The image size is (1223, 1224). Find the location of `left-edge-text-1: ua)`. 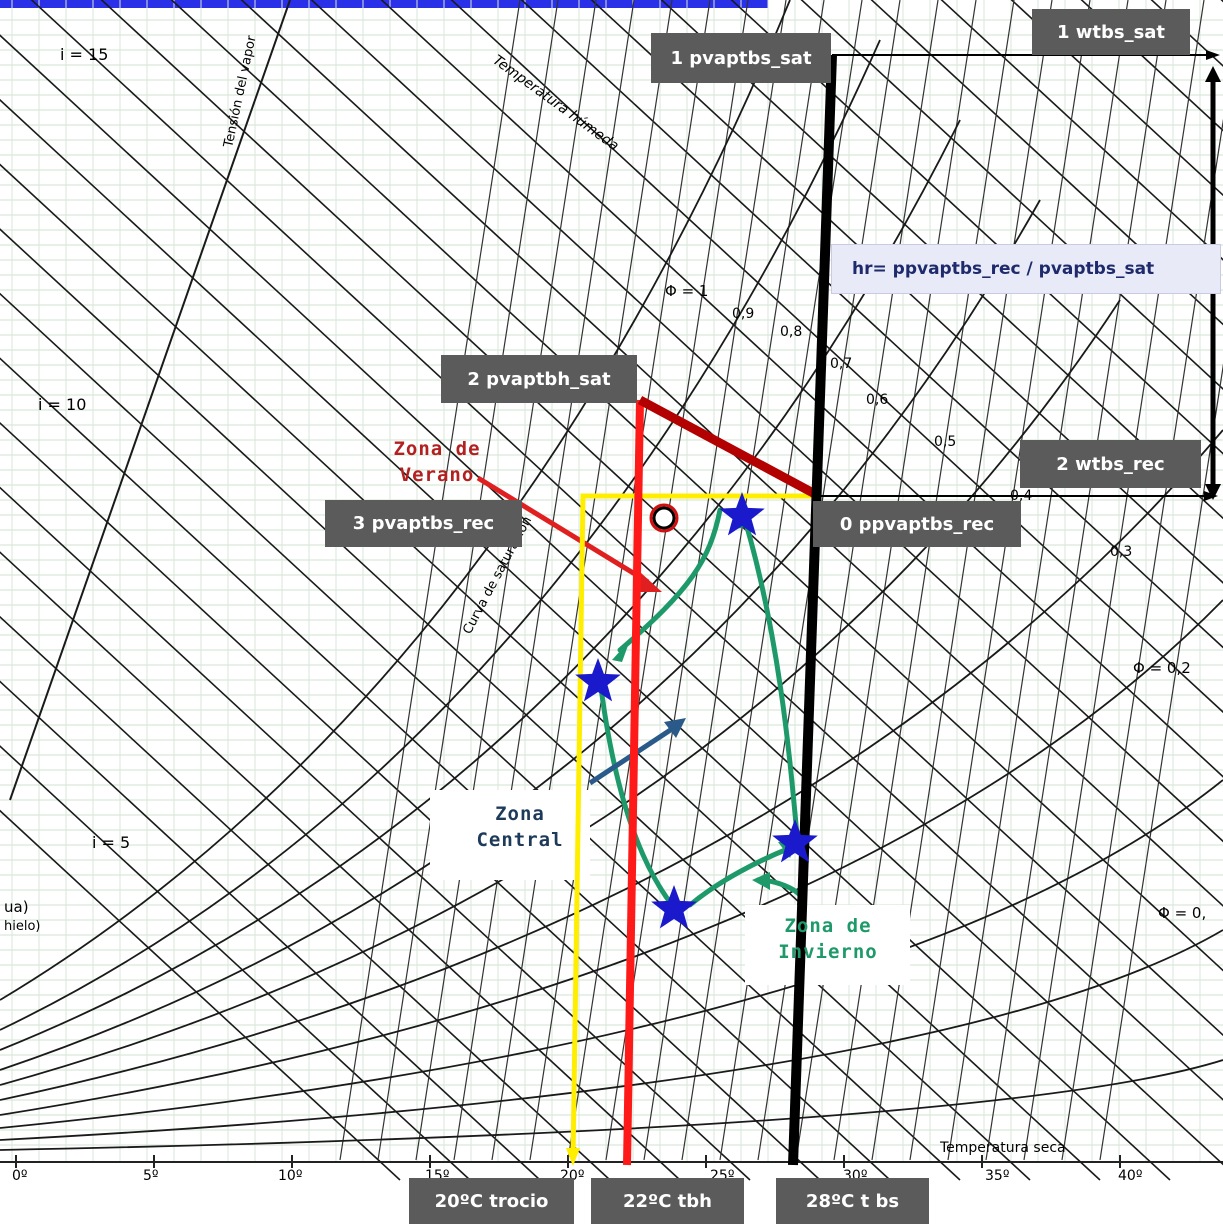

left-edge-text-1: ua) is located at coordinates (16, 907).